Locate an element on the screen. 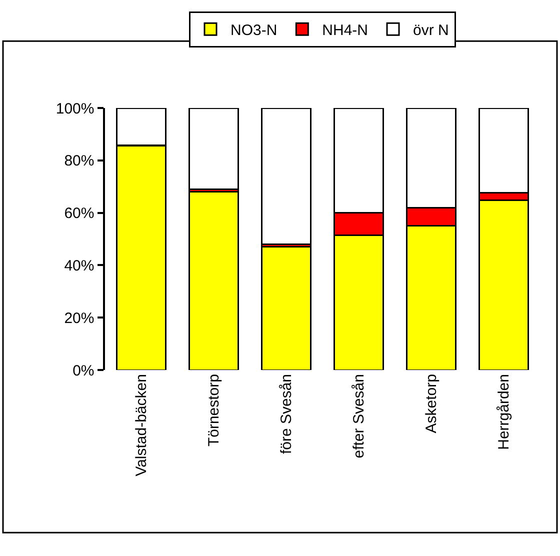 The height and width of the screenshot is (556, 560). x-tick-label: Valstad-bäcken is located at coordinates (141, 425).